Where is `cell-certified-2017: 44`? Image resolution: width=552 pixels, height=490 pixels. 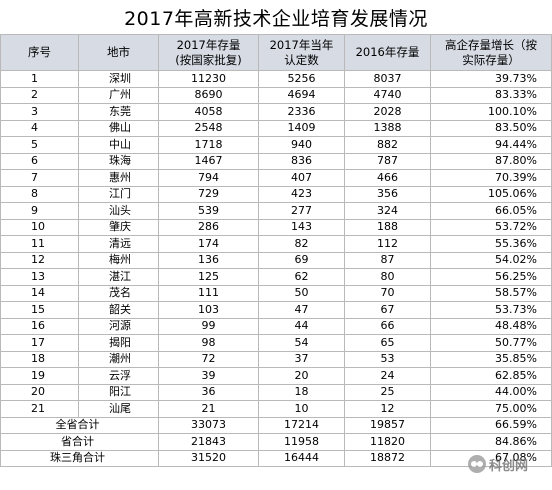 cell-certified-2017: 44 is located at coordinates (301, 326).